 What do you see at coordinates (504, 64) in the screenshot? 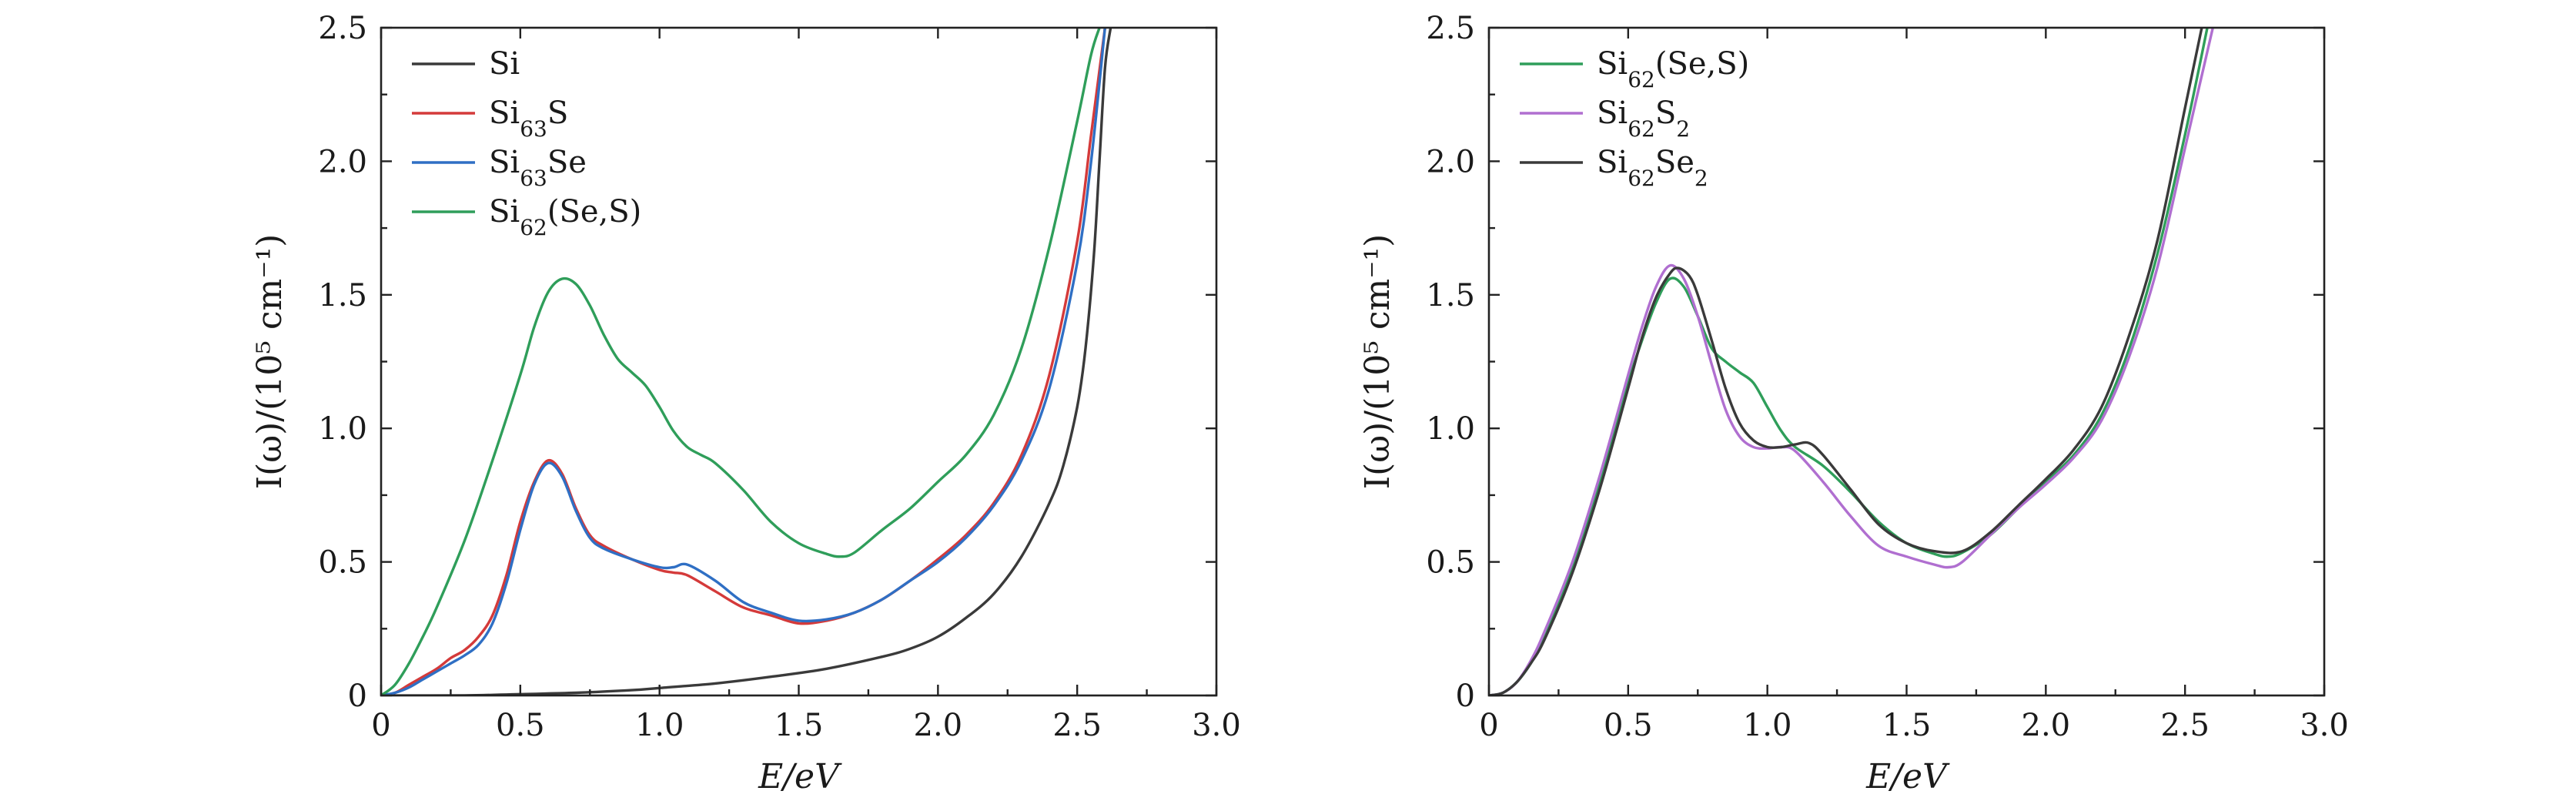
I see `legend-label: Si` at bounding box center [504, 64].